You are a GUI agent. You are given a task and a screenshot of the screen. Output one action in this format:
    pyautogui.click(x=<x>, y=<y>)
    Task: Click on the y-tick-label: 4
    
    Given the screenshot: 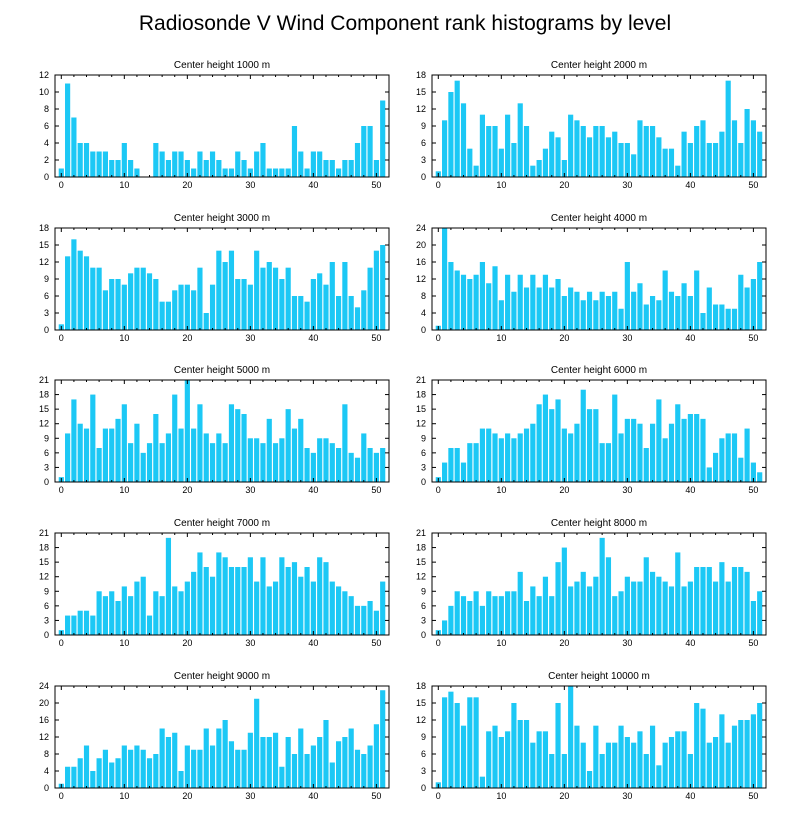 What is the action you would take?
    pyautogui.click(x=46, y=771)
    